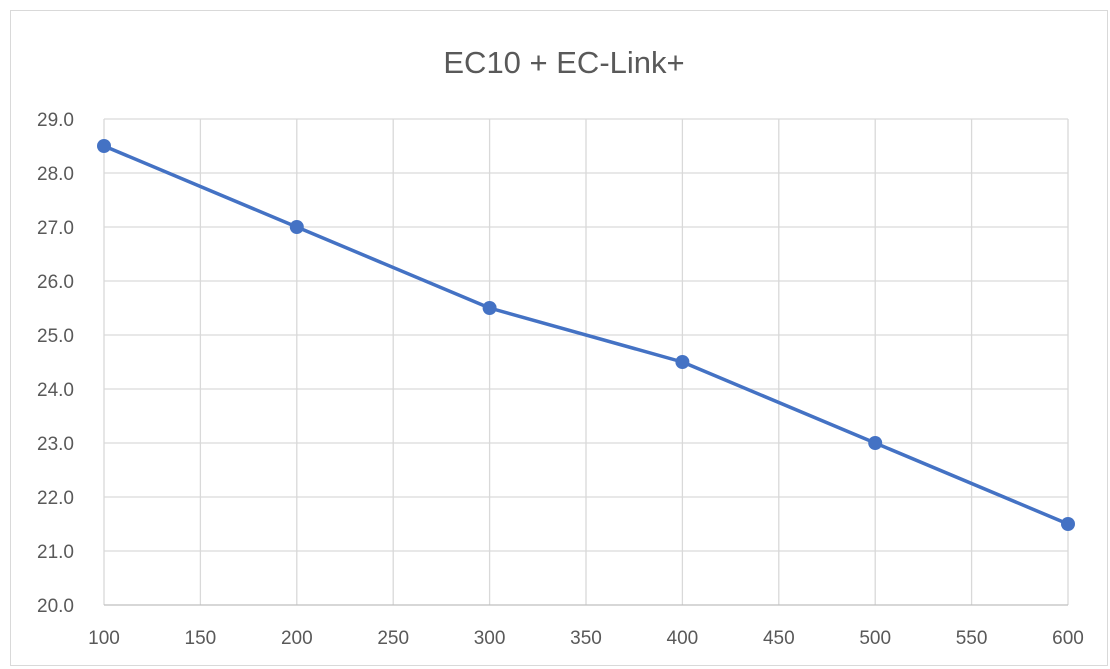  I want to click on y-tick-label: 21.0, so click(55, 552).